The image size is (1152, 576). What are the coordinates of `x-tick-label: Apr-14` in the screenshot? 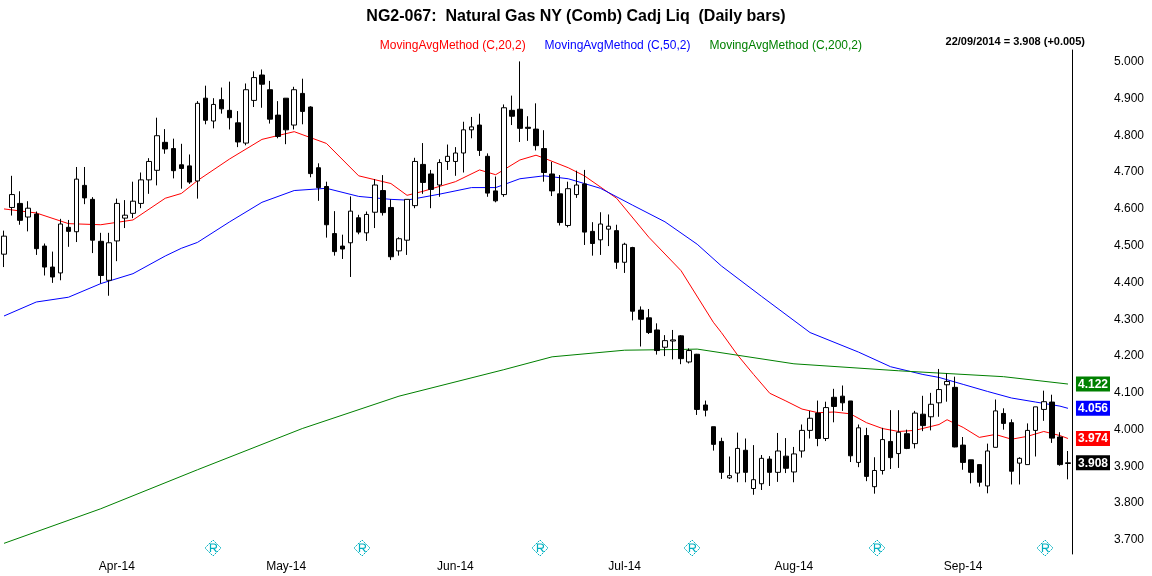 It's located at (117, 566).